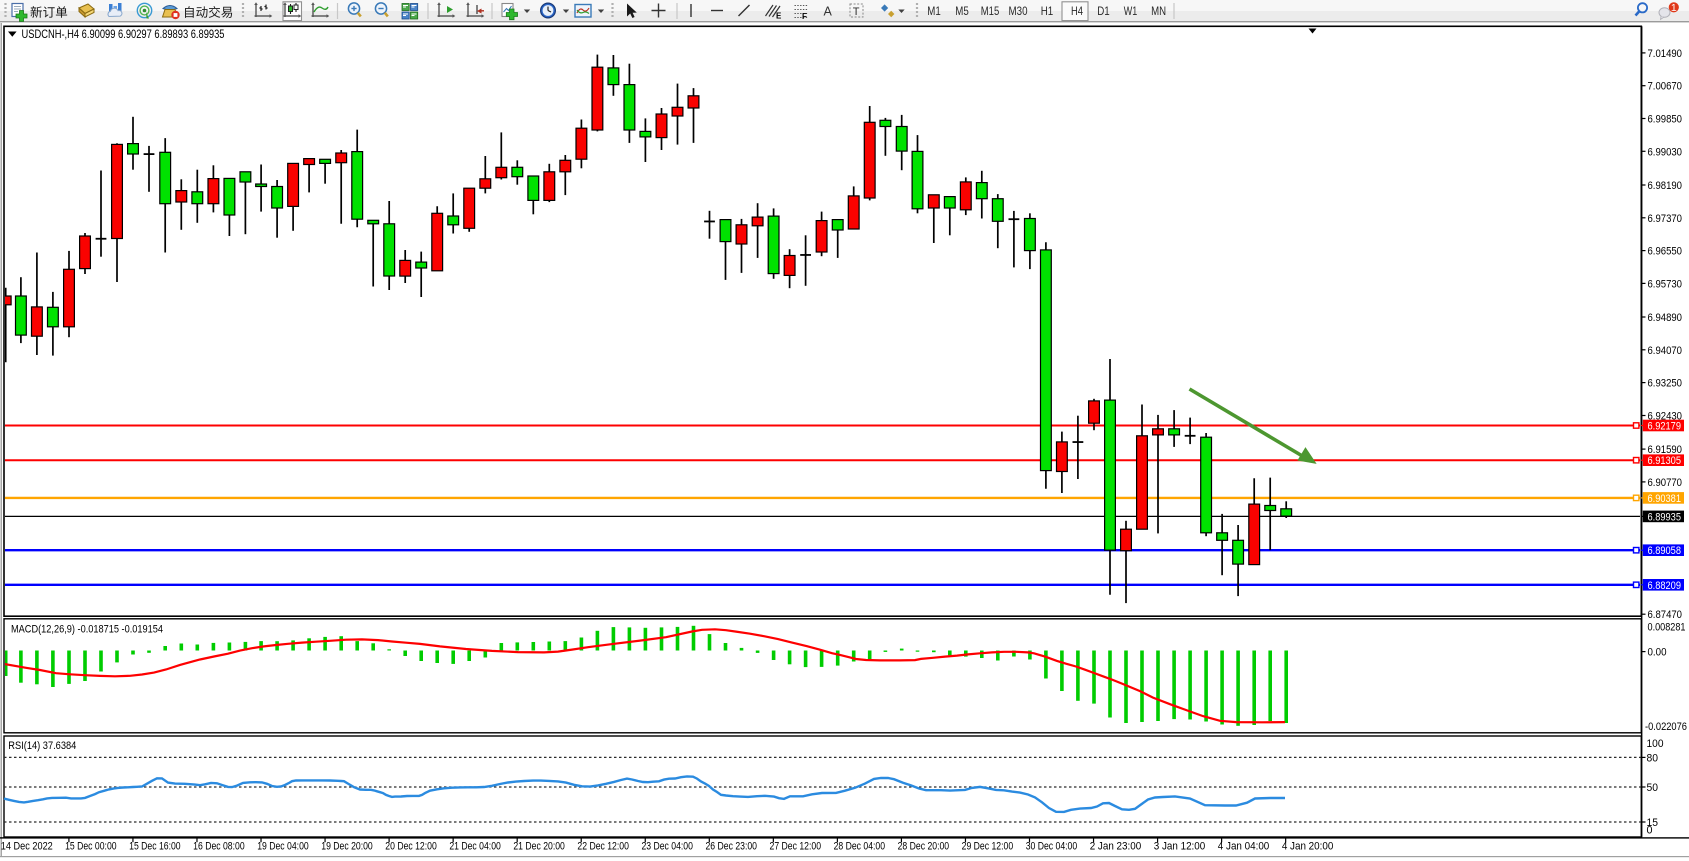 The image size is (1689, 861). Describe the element at coordinates (1665, 551) in the screenshot. I see `svg-text: 6.89058` at that location.